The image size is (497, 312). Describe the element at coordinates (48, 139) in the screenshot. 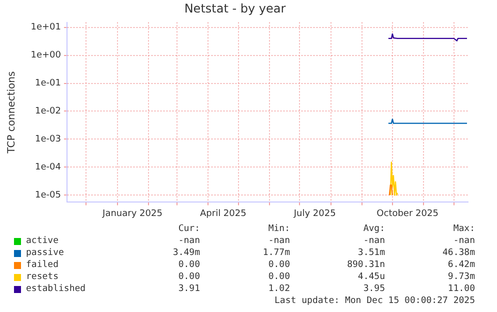

I see `y-tick-label: 1e-03` at that location.